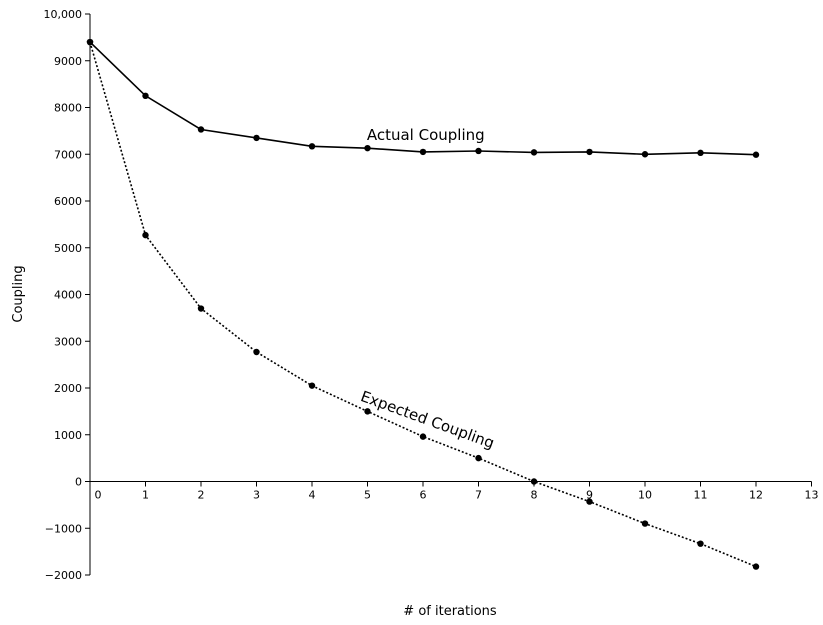 The image size is (823, 625). Describe the element at coordinates (756, 495) in the screenshot. I see `x-tick-label: 12` at that location.